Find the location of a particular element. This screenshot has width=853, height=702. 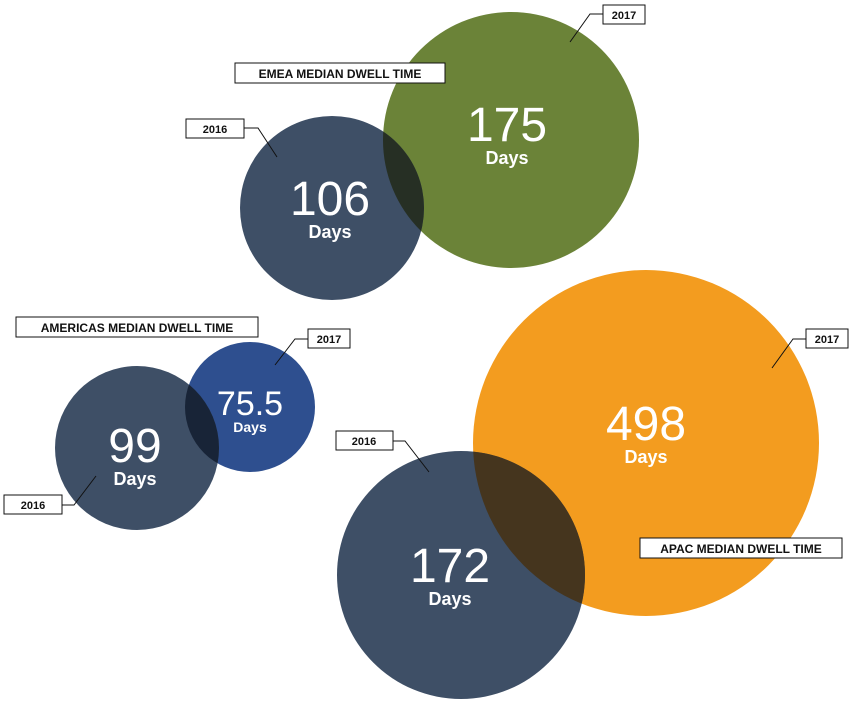

americas-2016-tag is located at coordinates (33, 504).